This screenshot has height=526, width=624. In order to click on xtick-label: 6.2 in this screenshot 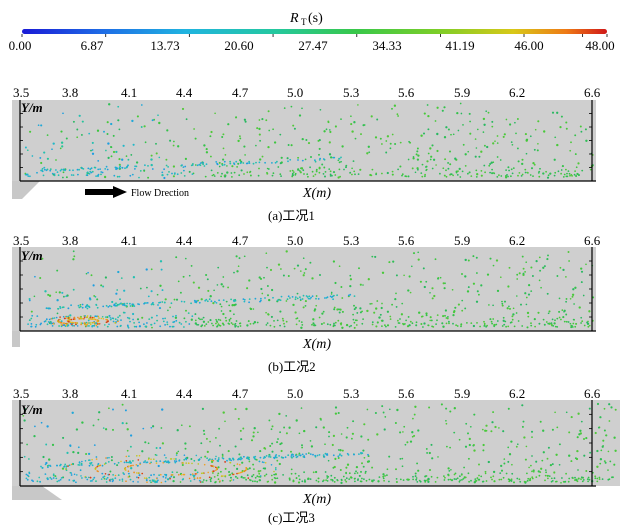, I will do `click(517, 92)`.